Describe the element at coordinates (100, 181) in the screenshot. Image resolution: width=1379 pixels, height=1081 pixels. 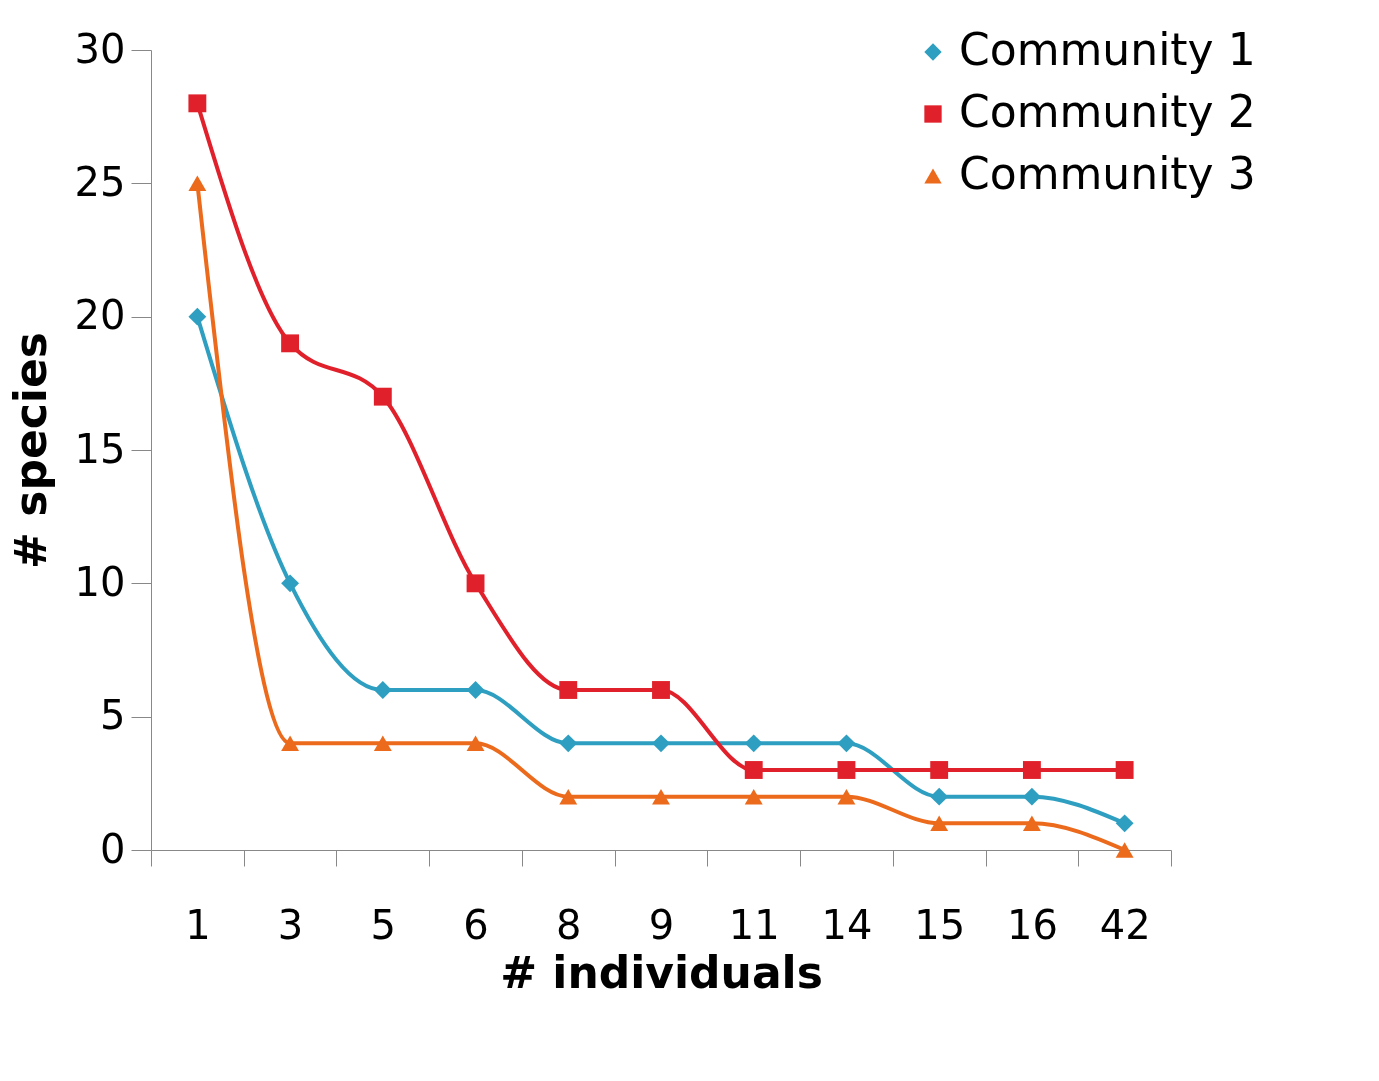
I see `y-tick-label: 25` at that location.